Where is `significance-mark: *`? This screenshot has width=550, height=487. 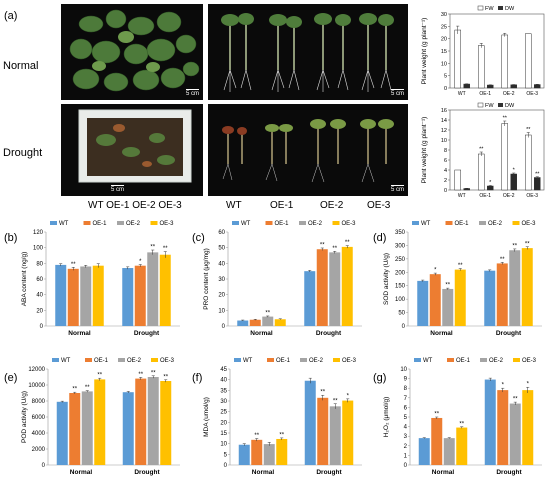 significance-mark: * is located at coordinates (528, 385).